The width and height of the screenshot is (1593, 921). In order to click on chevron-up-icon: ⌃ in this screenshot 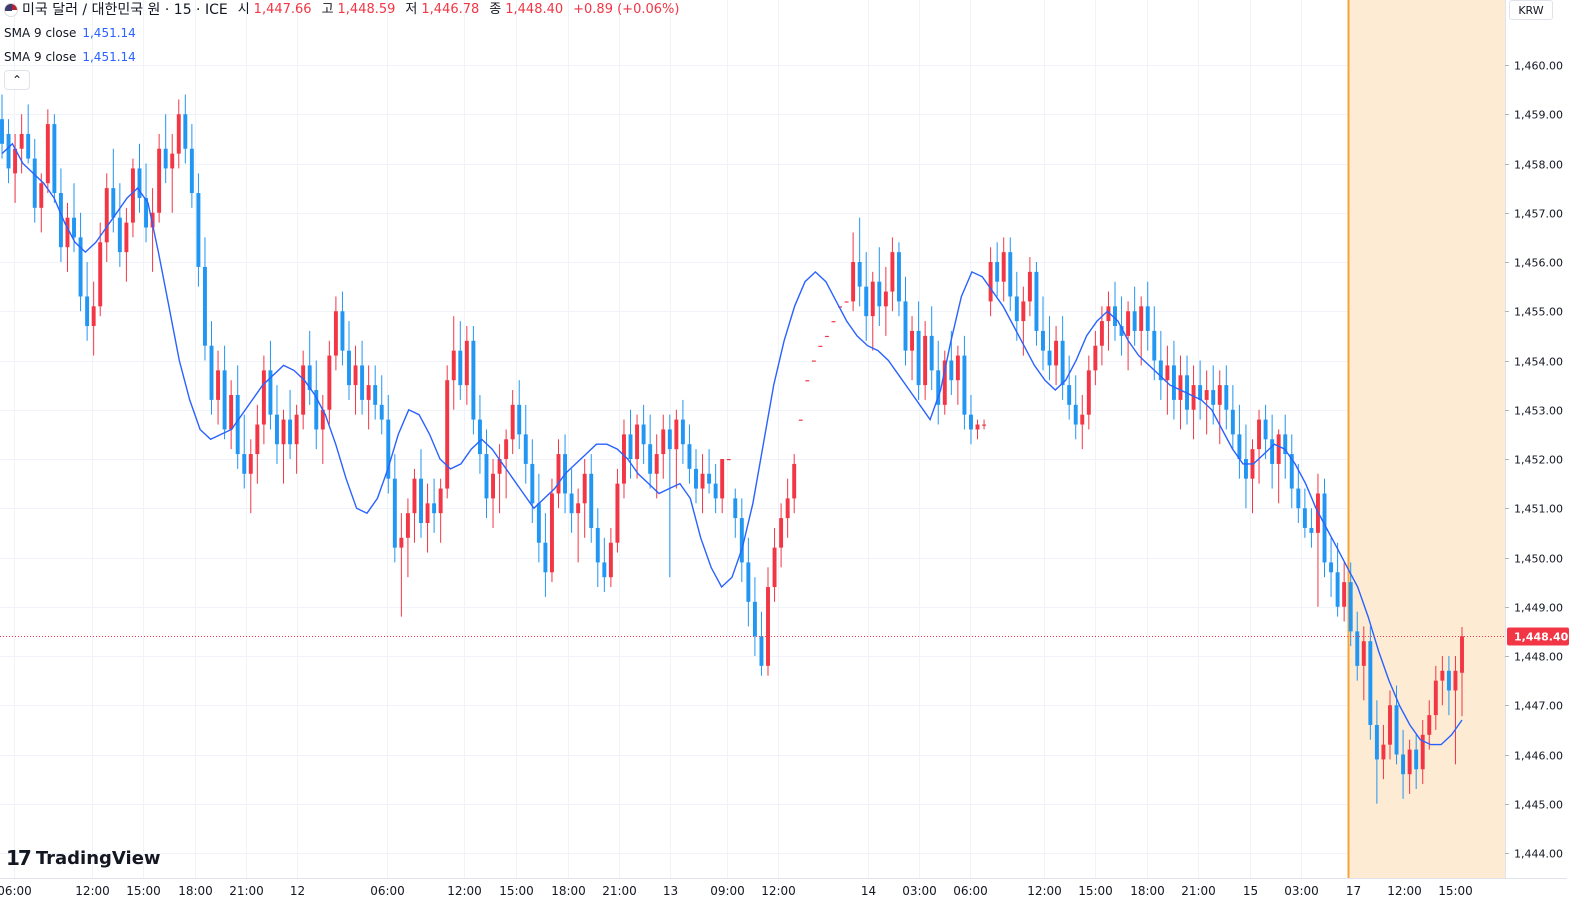, I will do `click(17, 80)`.